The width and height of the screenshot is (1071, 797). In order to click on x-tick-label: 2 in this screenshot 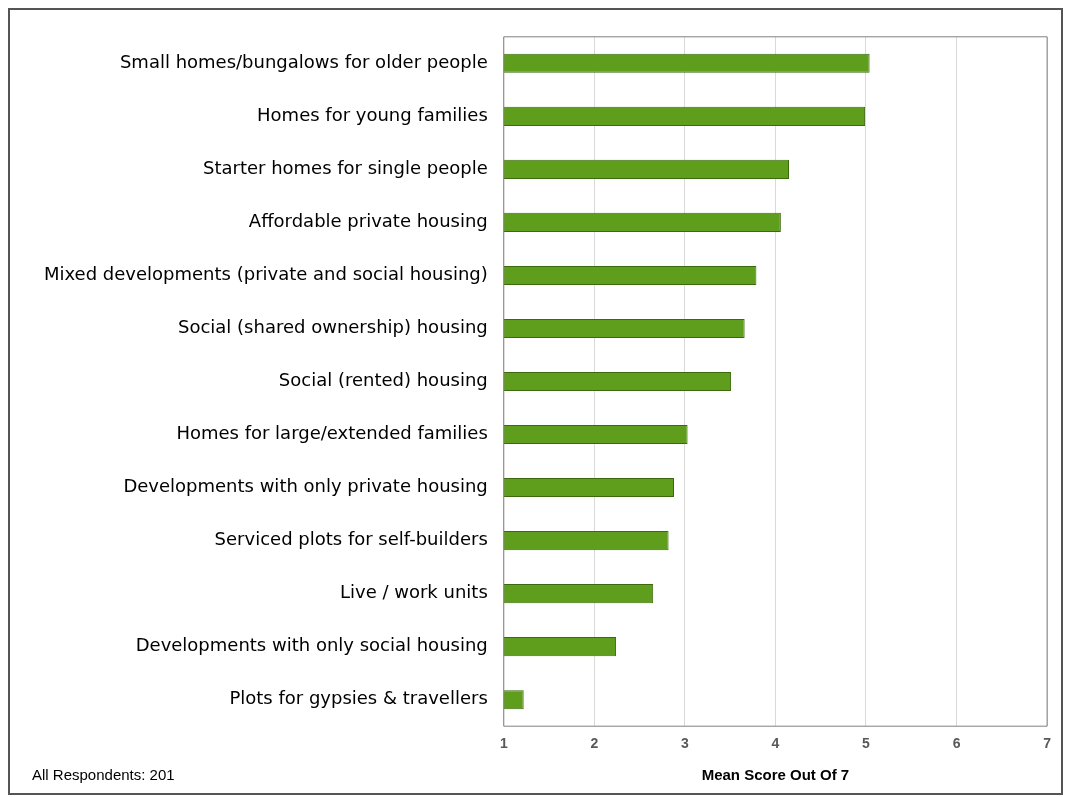, I will do `click(594, 743)`.